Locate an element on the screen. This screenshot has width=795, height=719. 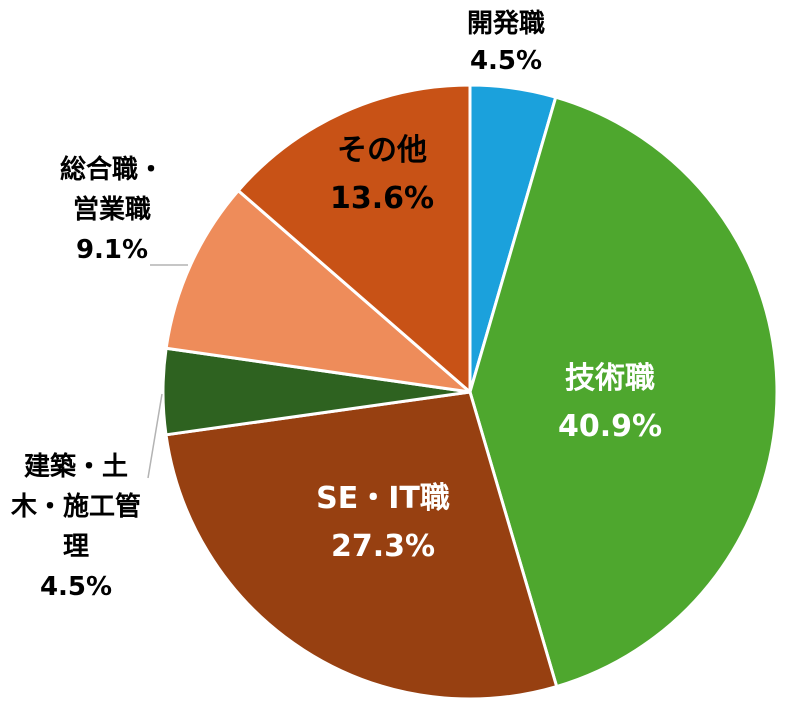
slice-label: 建築・土木・施工管理 4.5% is located at coordinates (75, 526).